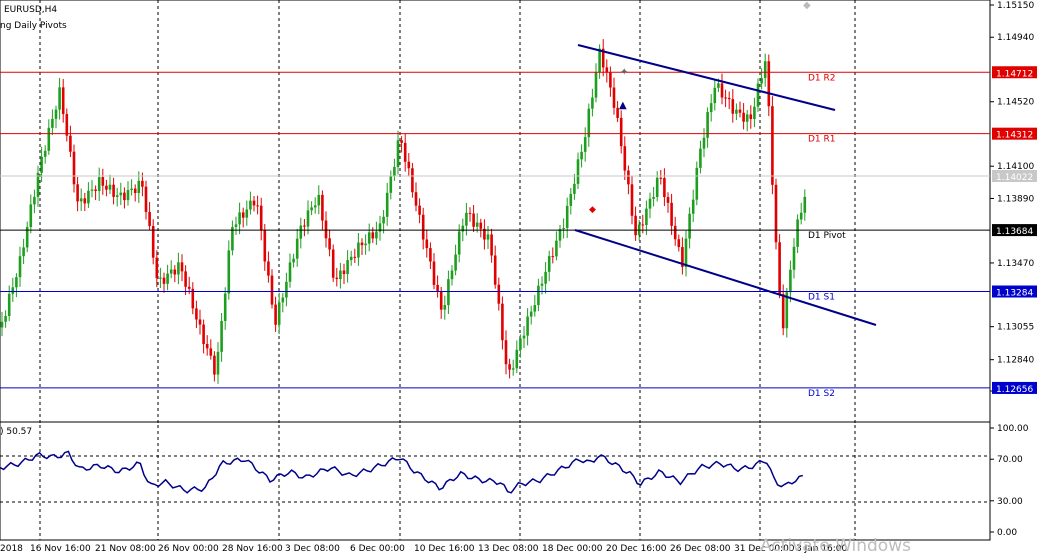 The width and height of the screenshot is (1041, 555). I want to click on price-tick-label: 1.13055, so click(1015, 328).